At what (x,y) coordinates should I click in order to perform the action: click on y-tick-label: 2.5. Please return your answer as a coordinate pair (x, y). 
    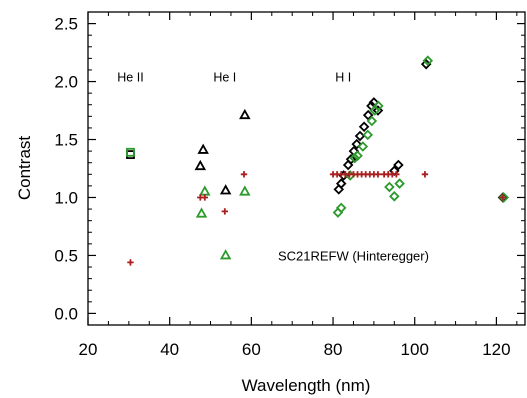
    Looking at the image, I should click on (66, 24).